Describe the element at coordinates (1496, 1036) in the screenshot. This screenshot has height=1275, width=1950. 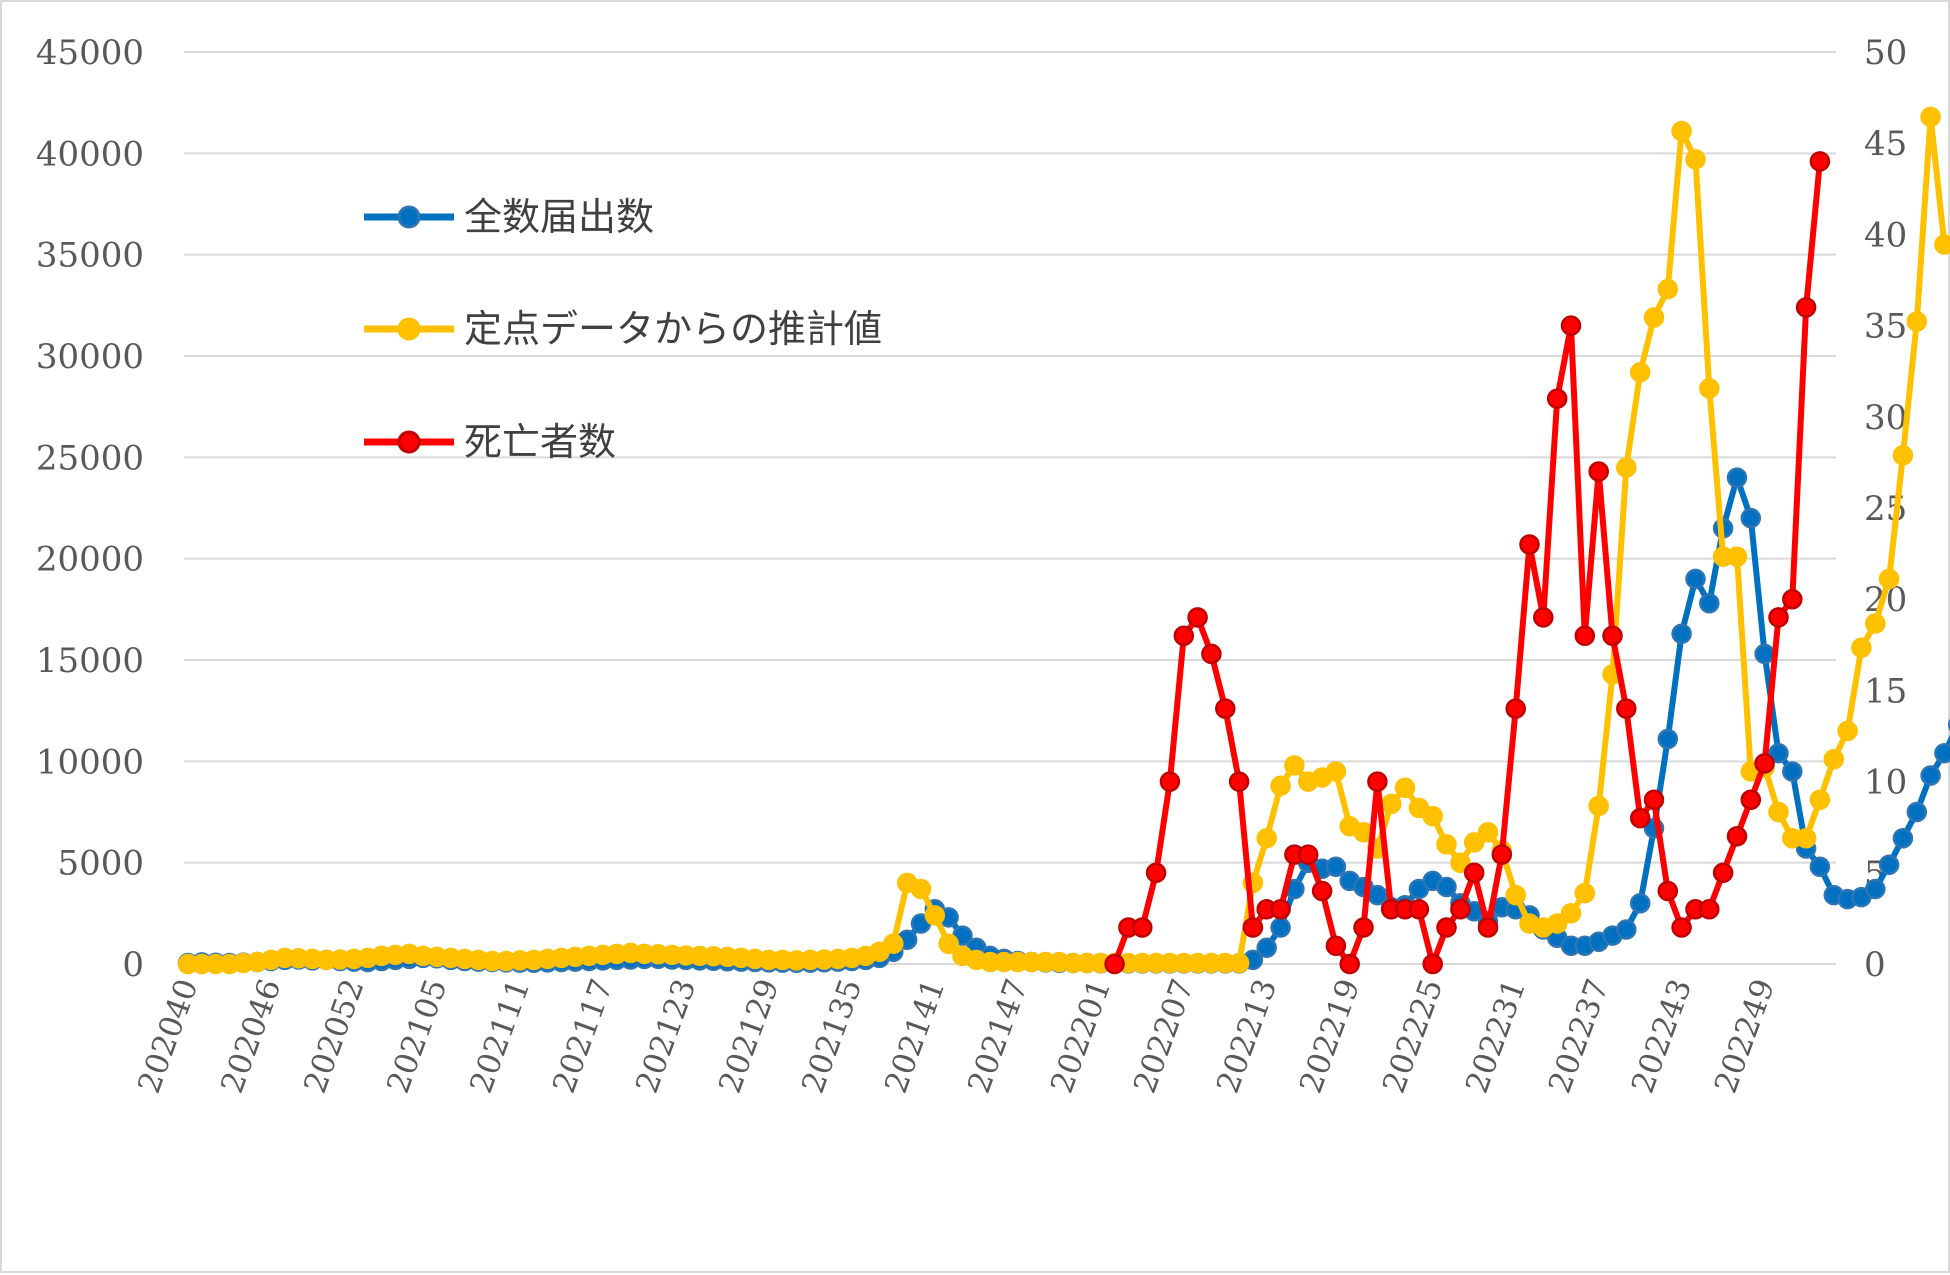
I see `x-tick-label-16: 202231` at that location.